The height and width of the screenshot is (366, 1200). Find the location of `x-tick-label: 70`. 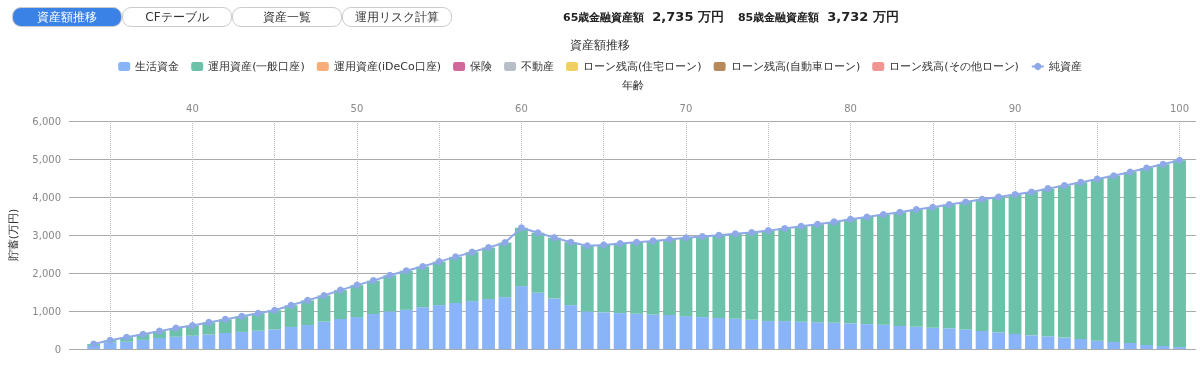

x-tick-label: 70 is located at coordinates (686, 108).